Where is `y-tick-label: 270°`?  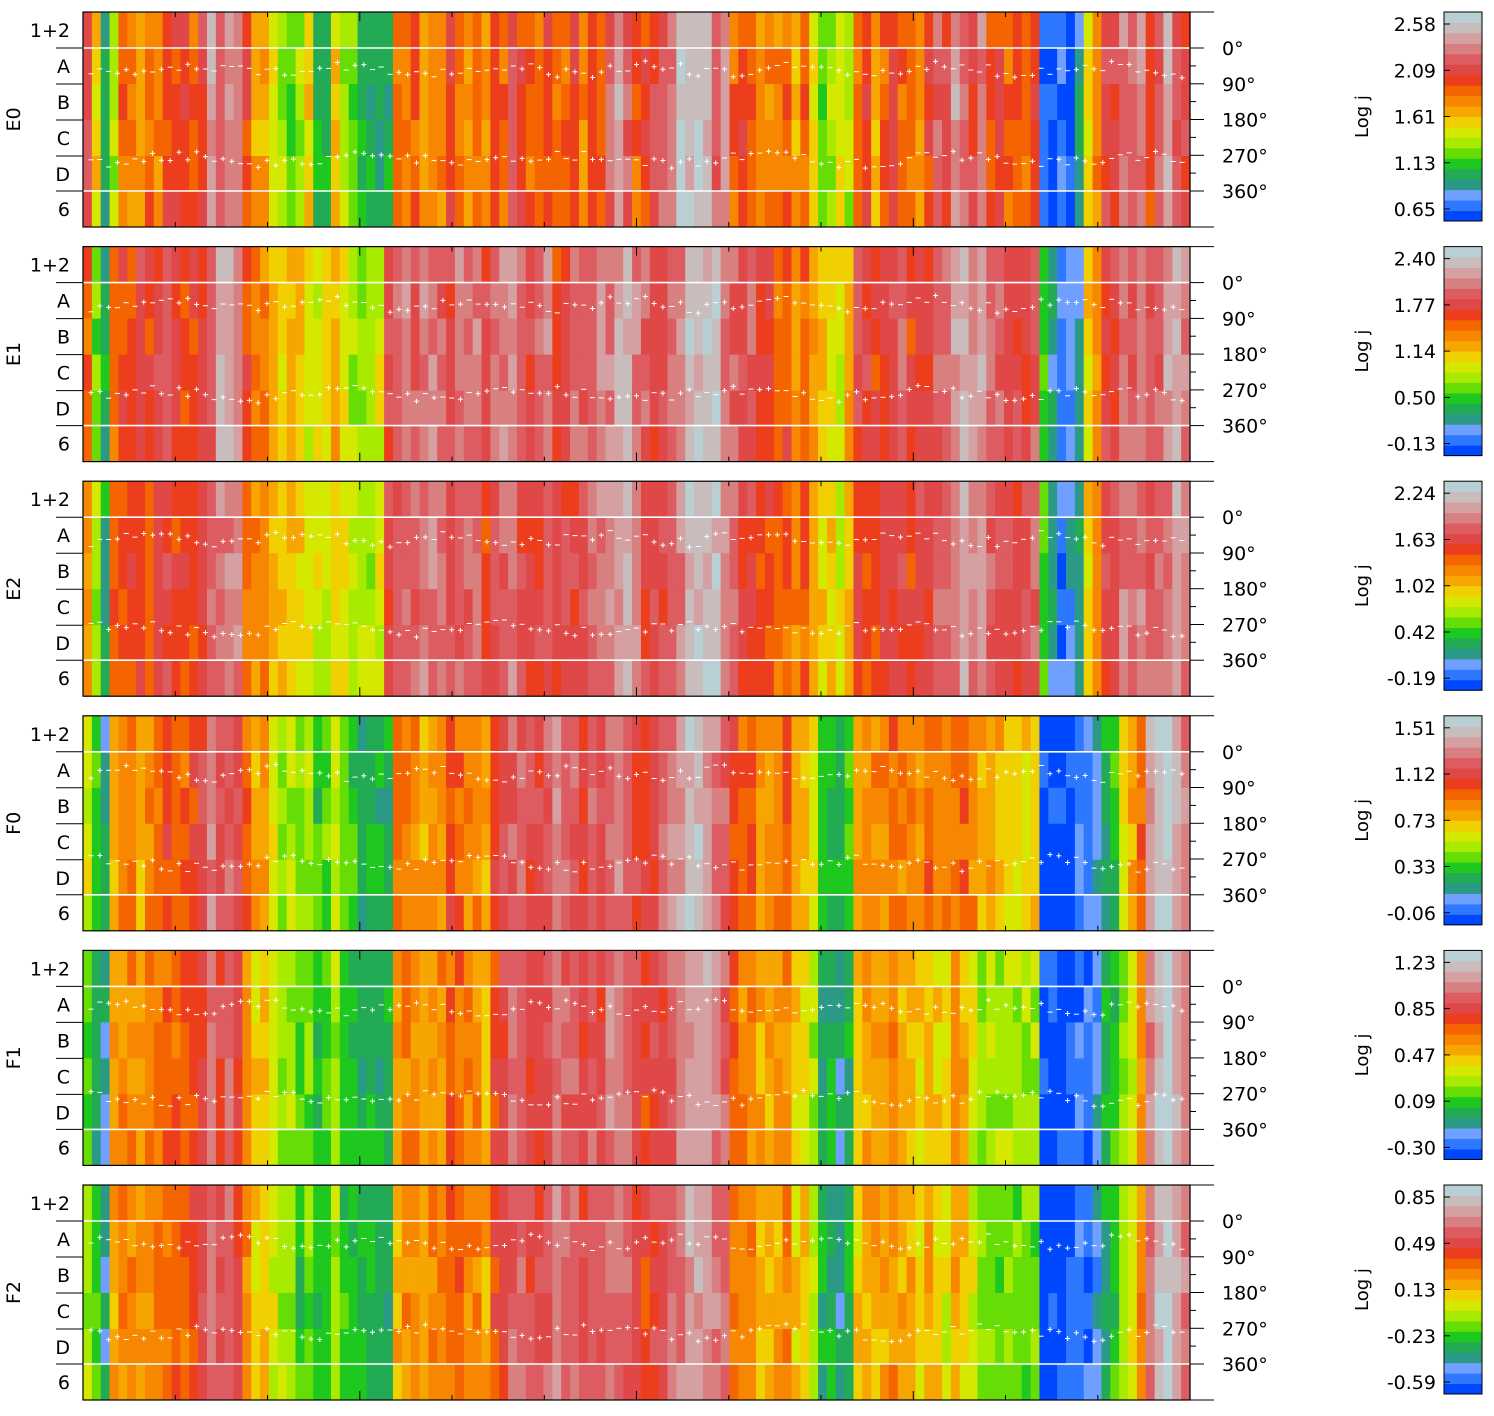
y-tick-label: 270° is located at coordinates (1245, 156).